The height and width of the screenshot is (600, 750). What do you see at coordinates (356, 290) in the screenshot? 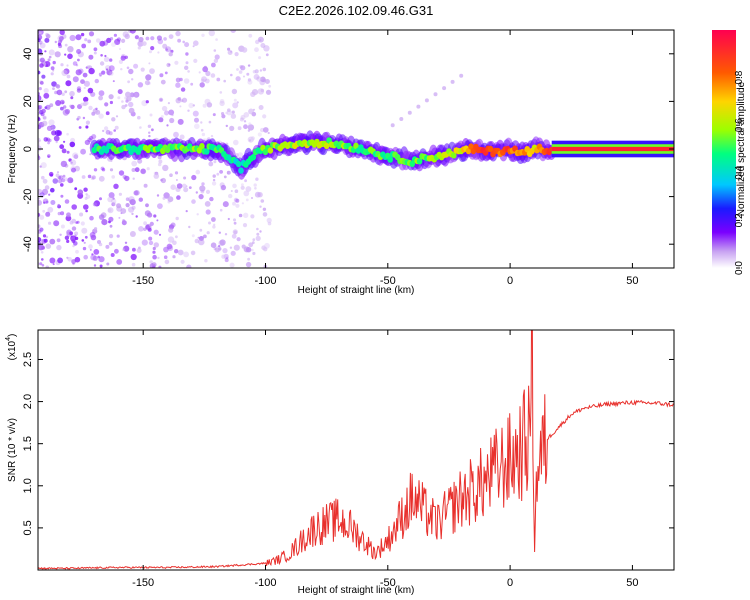
I see `spectrogram-x-label: Height of straight line (km)` at bounding box center [356, 290].